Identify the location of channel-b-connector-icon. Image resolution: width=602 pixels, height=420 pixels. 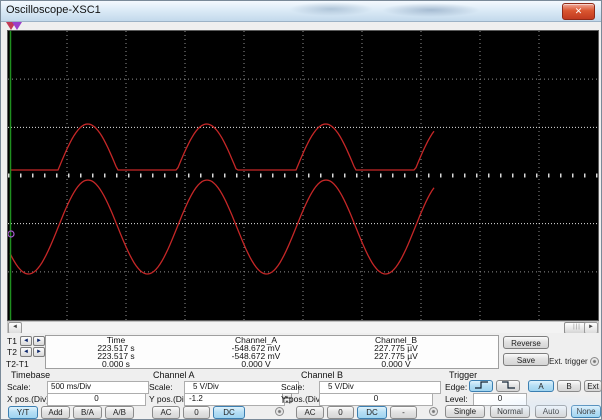
(433, 411).